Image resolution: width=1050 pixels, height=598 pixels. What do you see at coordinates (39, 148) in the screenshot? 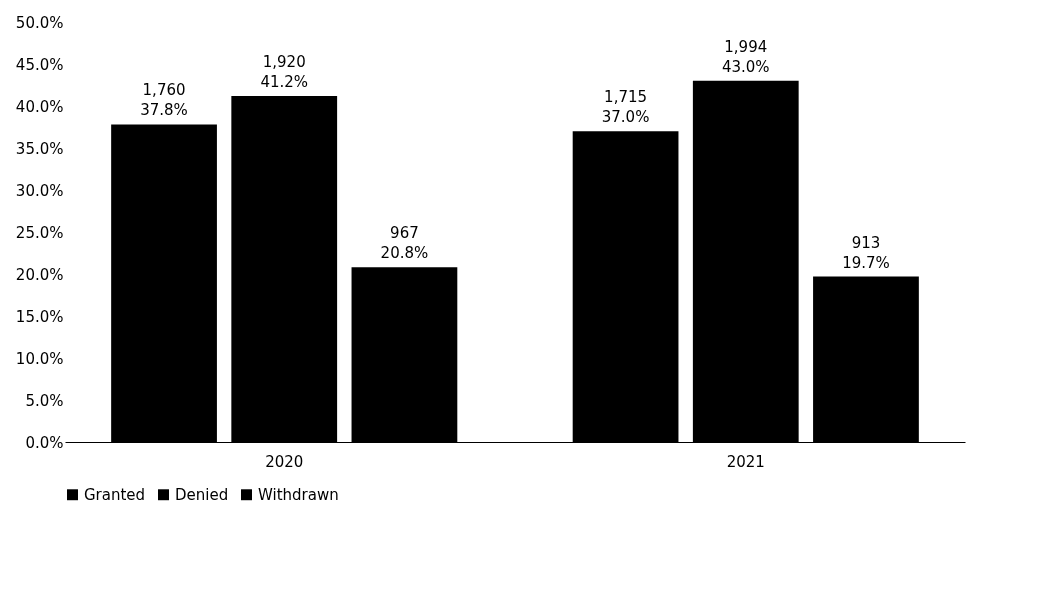
I see `y-tick-label: 35.0%` at bounding box center [39, 148].